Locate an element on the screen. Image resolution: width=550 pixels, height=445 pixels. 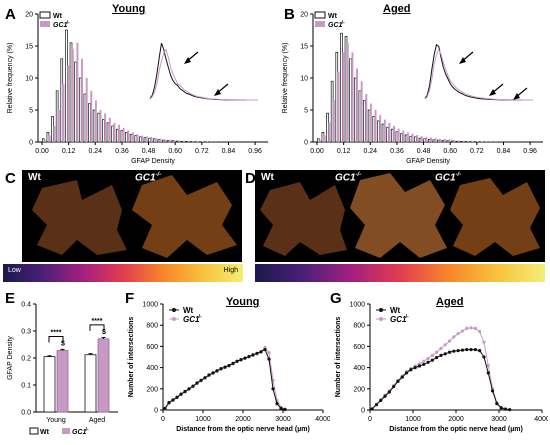
chart-a-legend-wt-label: Wt is located at coordinates (58, 16).